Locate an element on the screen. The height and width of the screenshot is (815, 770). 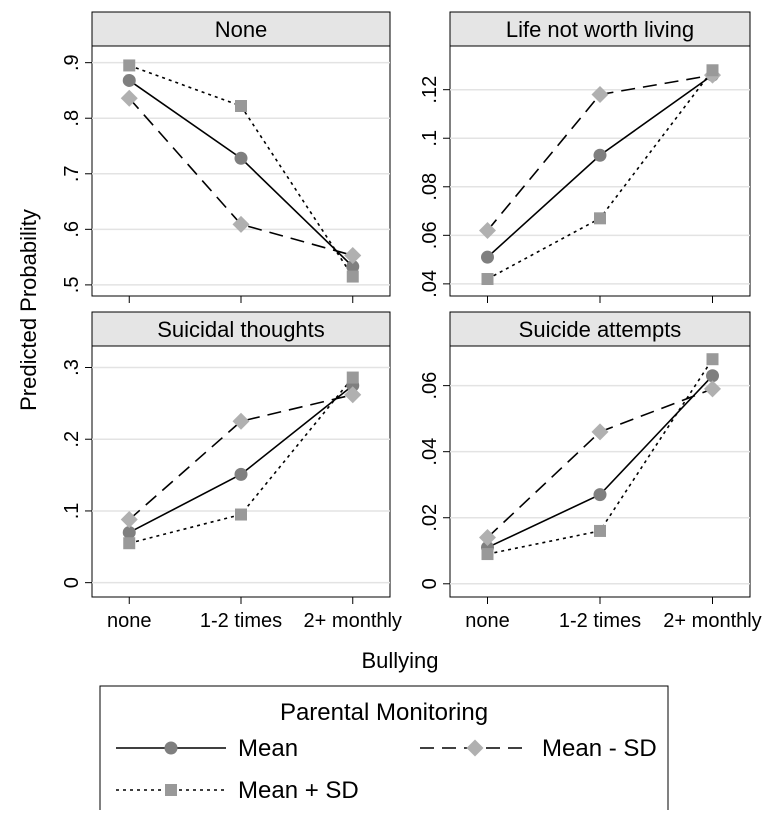
legend-entry-mean-sd: Mean - SD is located at coordinates (538, 748).